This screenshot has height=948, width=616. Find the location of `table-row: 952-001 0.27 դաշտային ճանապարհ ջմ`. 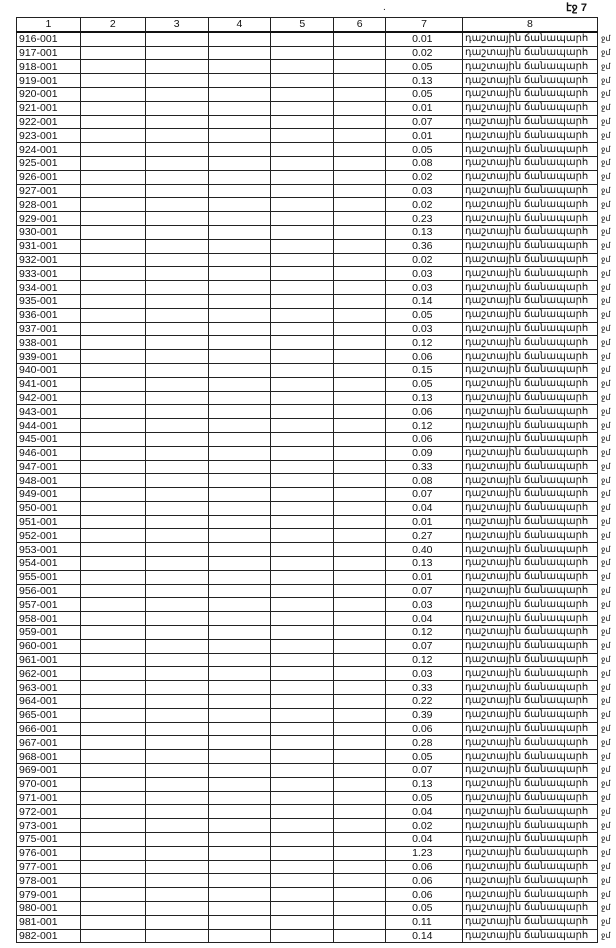

table-row: 952-001 0.27 դաշտային ճանապարհ ջմ is located at coordinates (316, 536).